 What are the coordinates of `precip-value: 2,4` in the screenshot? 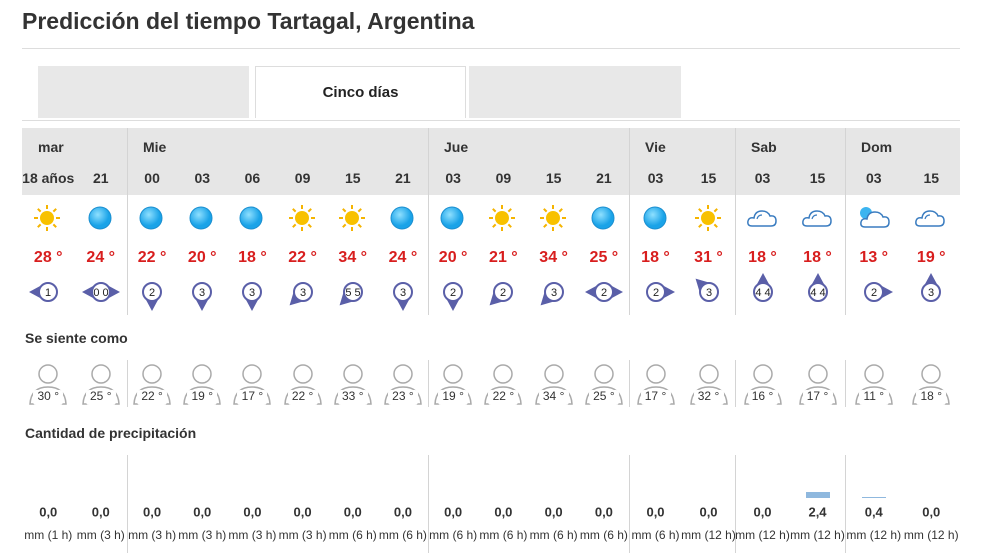 It's located at (817, 512).